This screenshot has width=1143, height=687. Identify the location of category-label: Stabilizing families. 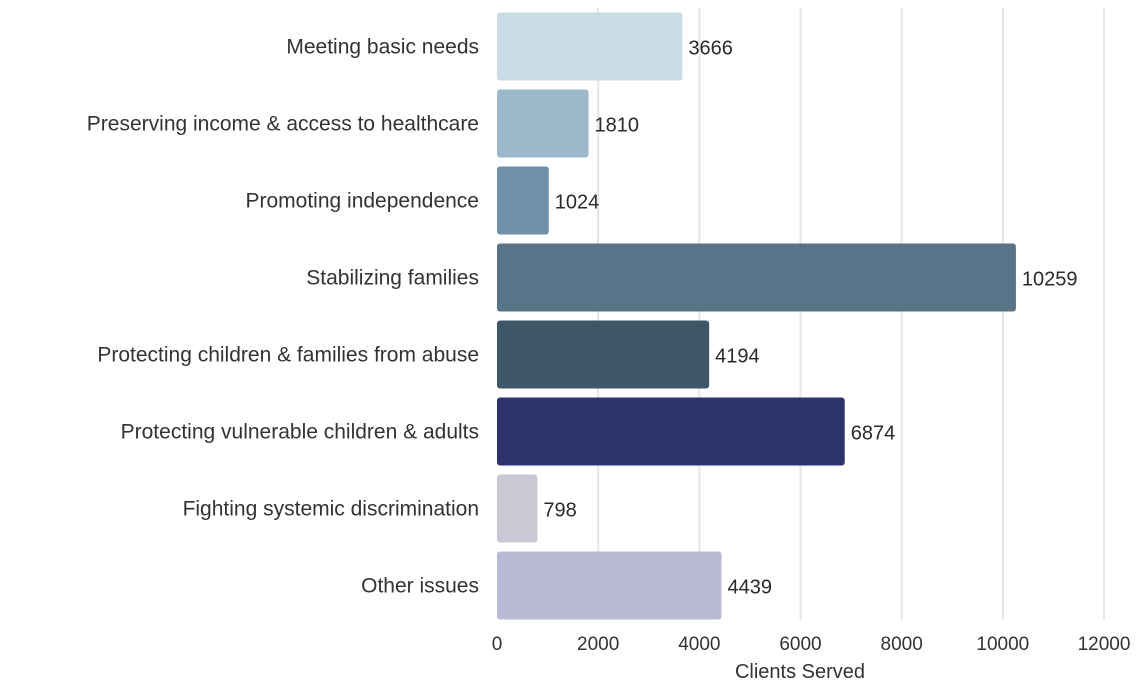
(392, 278).